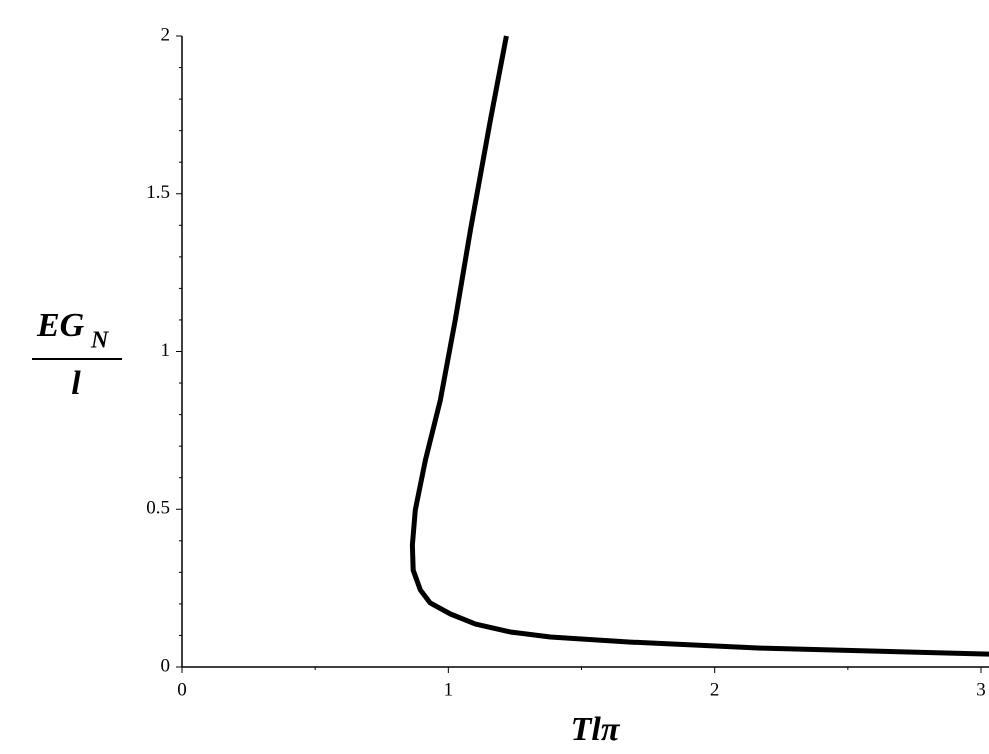 The height and width of the screenshot is (754, 989). I want to click on y-tick-label: 0.5, so click(158, 508).